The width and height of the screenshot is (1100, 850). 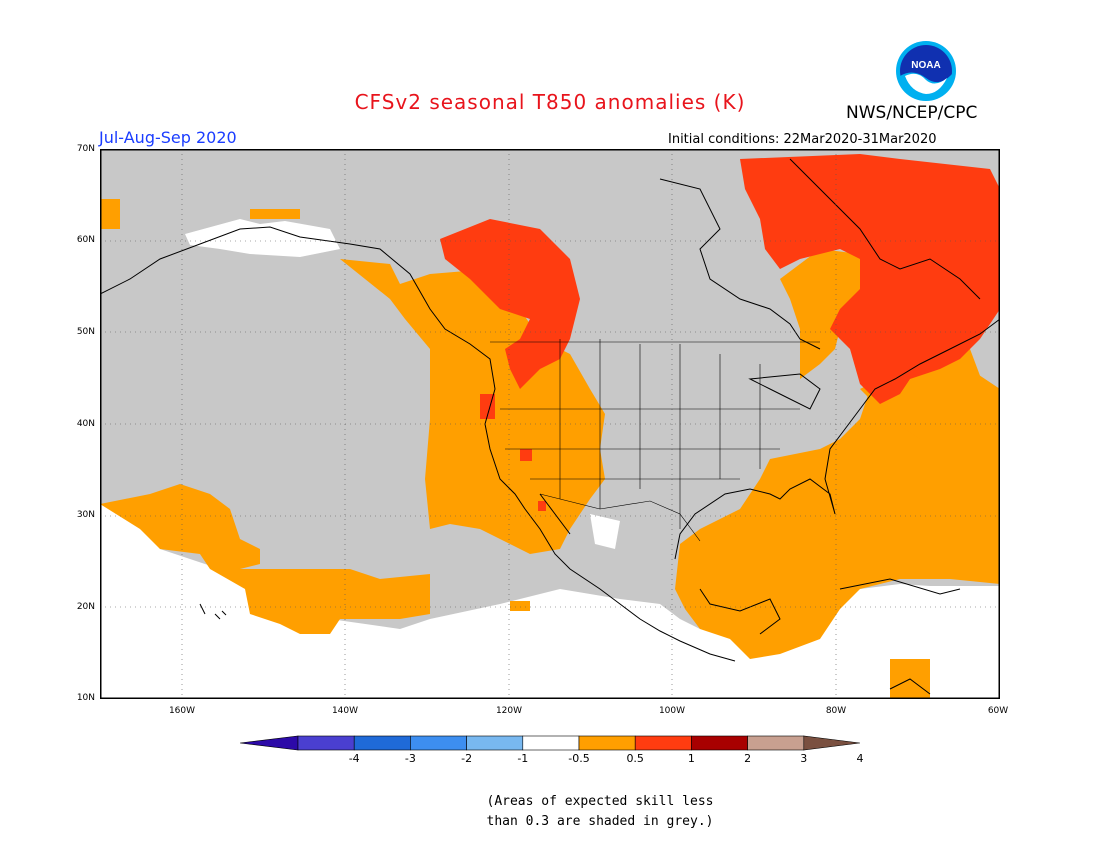 I want to click on initial-conditions: Initial conditions: 22Mar2020-31Mar2020, so click(x=802, y=139).